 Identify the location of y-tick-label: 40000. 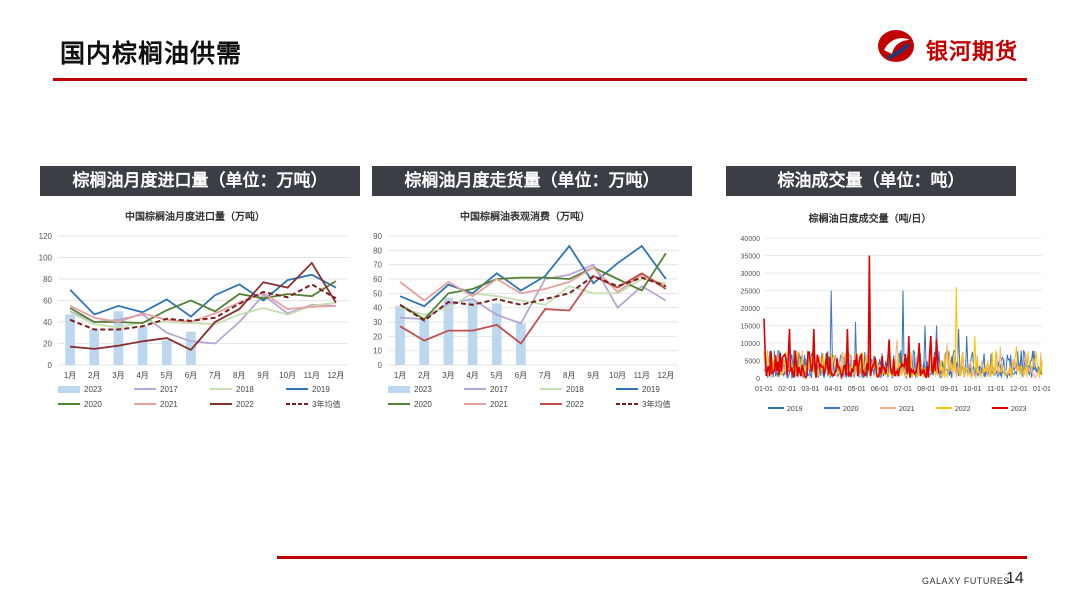
(751, 239).